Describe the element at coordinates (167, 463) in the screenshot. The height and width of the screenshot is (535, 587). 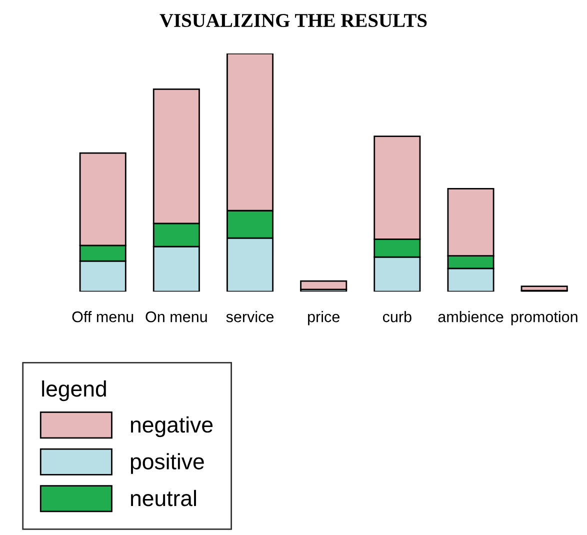
I see `legend-label: positive` at that location.